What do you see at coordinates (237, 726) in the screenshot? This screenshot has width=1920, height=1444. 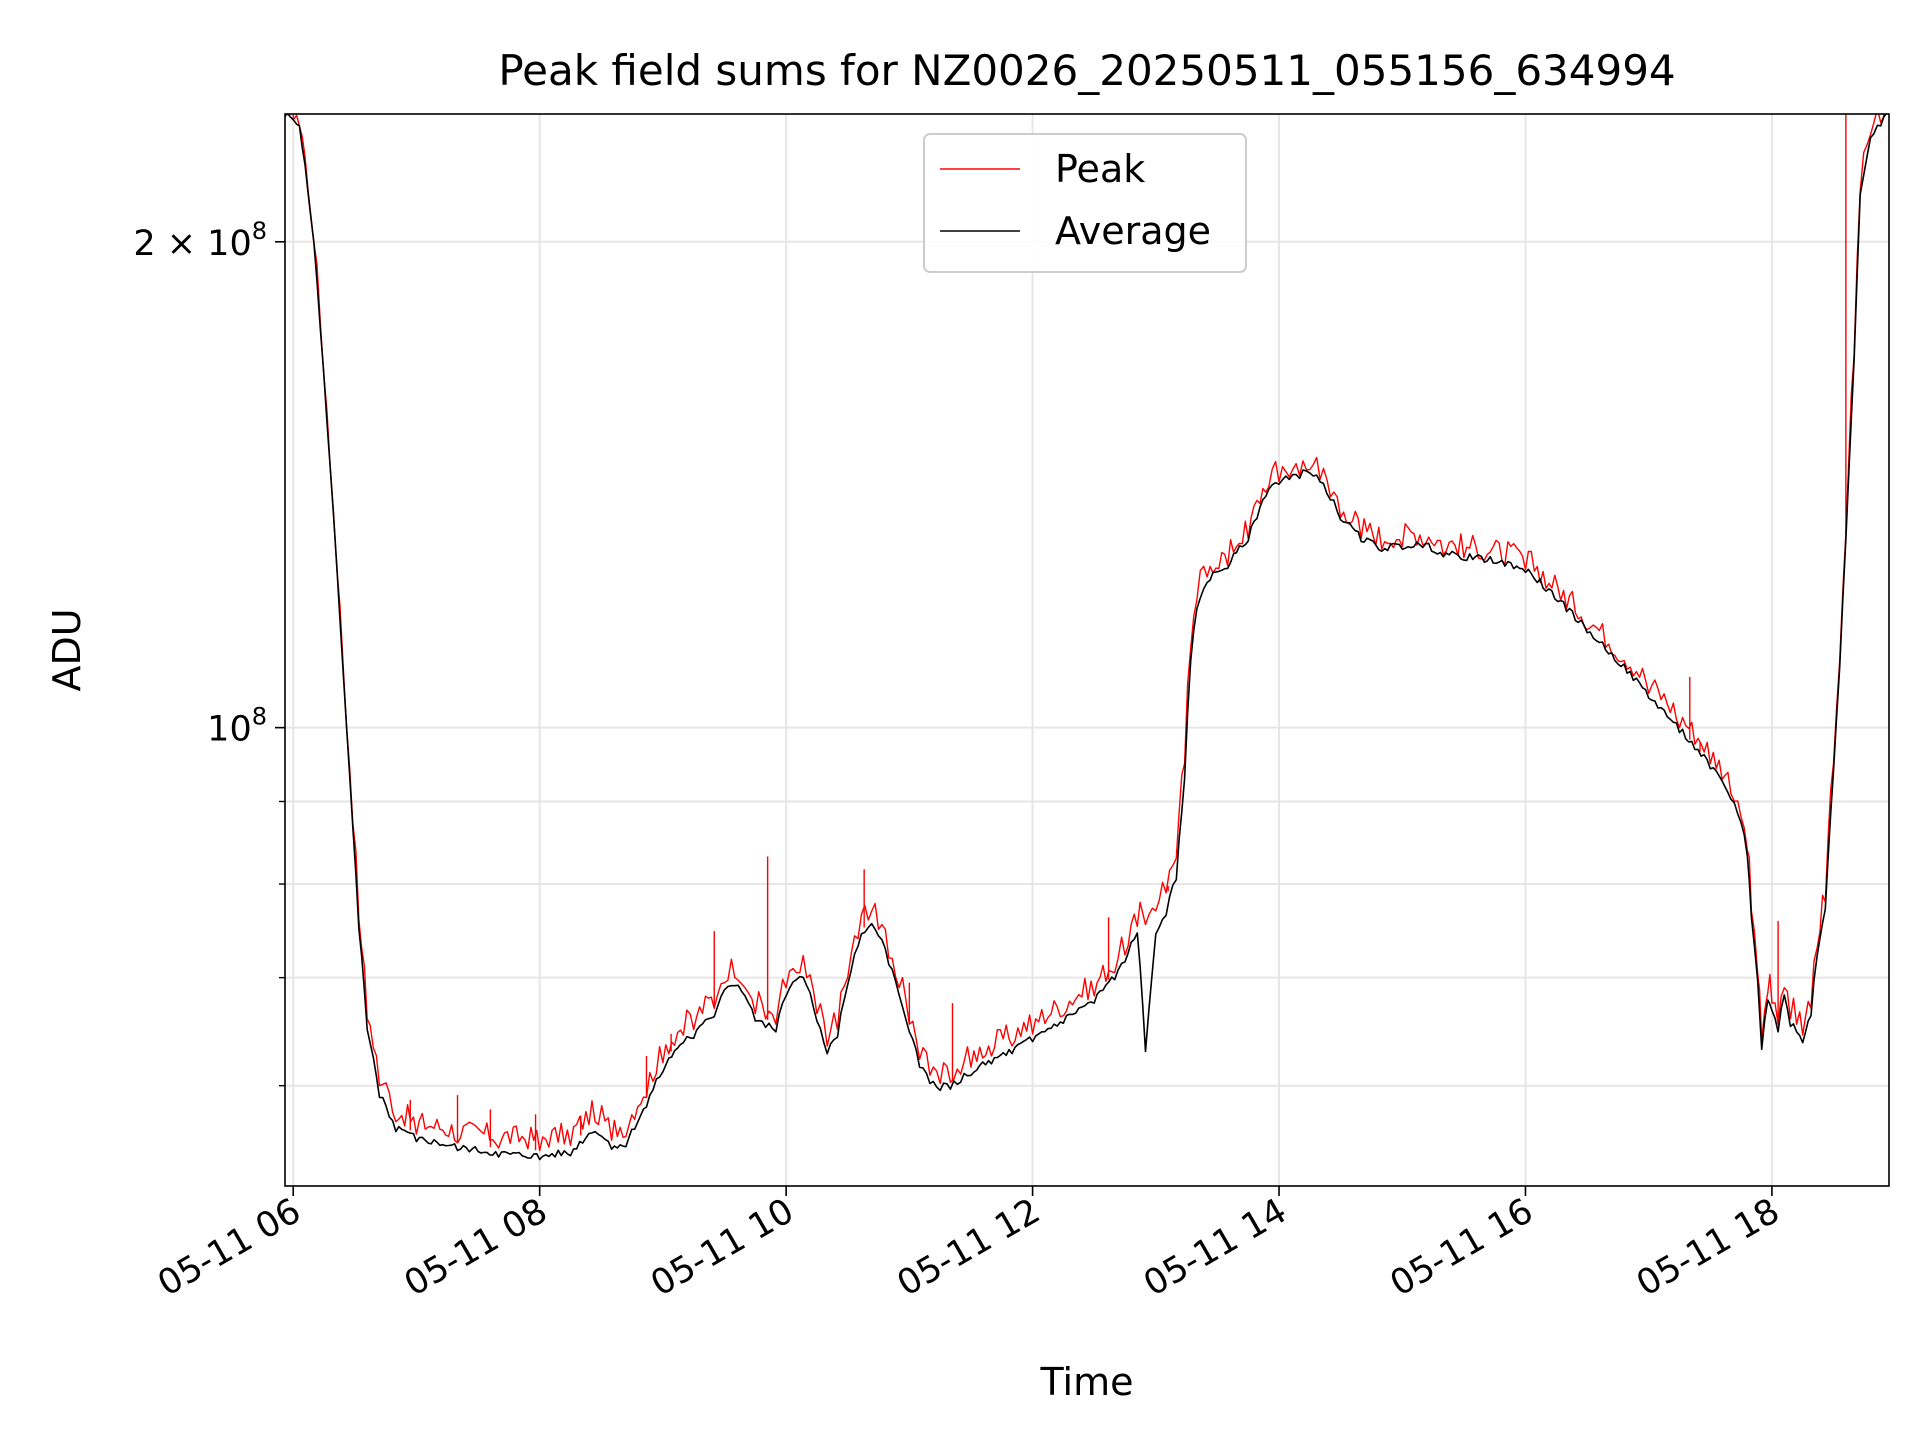 I see `y-tick-label: 108` at bounding box center [237, 726].